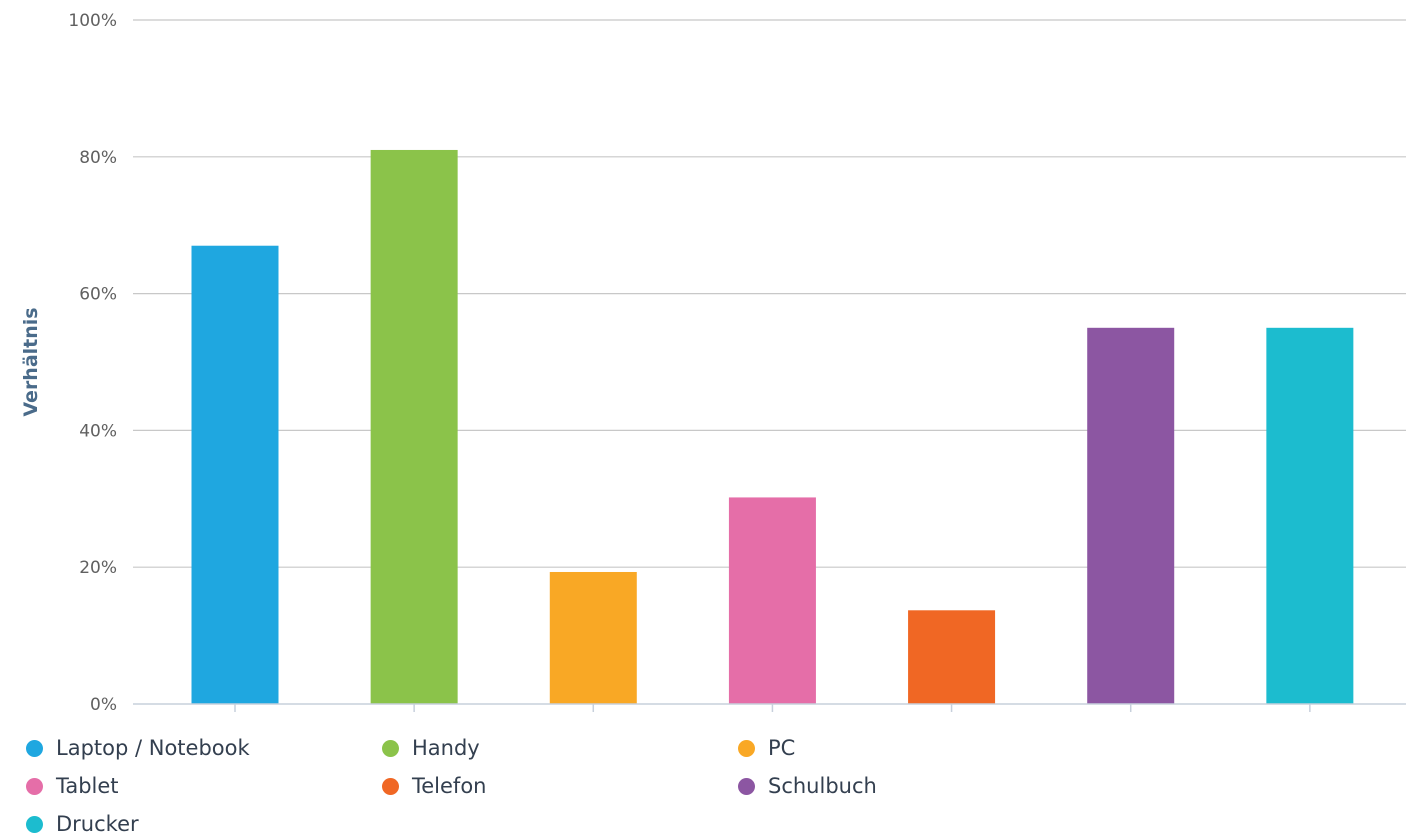  Describe the element at coordinates (952, 657) in the screenshot. I see `bar-telefon` at that location.